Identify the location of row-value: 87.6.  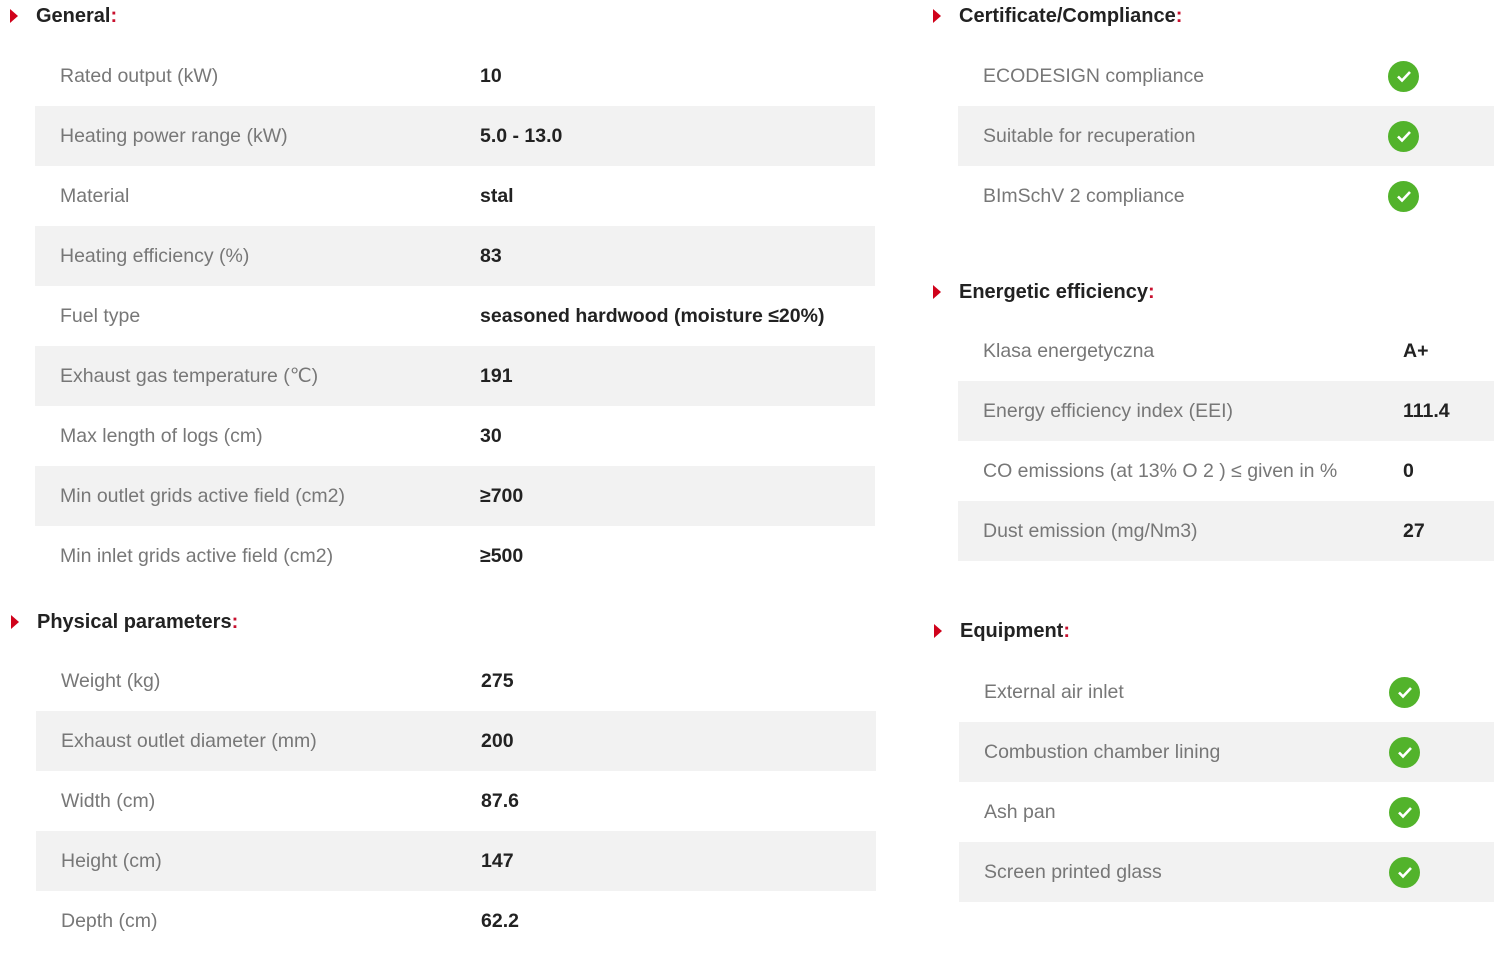
(500, 800).